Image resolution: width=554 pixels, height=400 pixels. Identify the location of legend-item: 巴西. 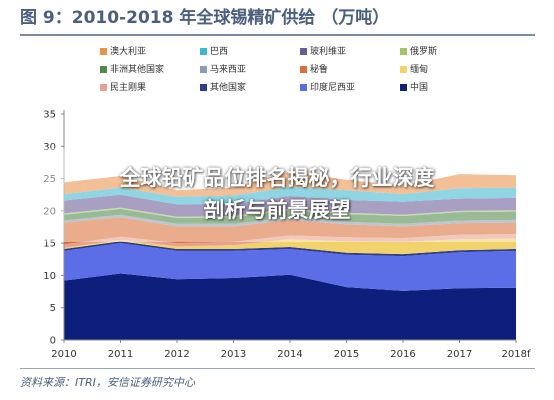
(214, 52).